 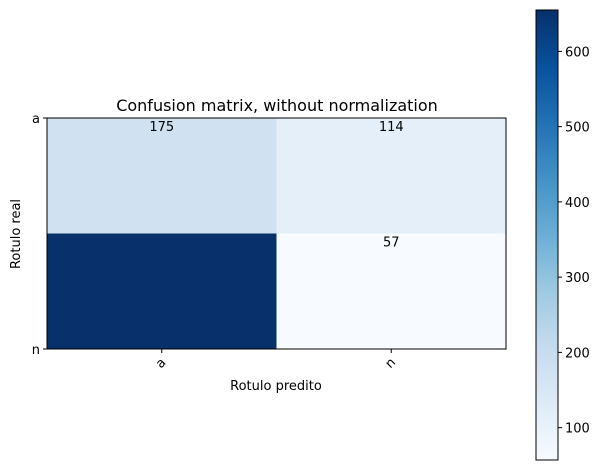 I want to click on colorbar-ticks: 100 200 300 400 500 600, so click(x=574, y=241).